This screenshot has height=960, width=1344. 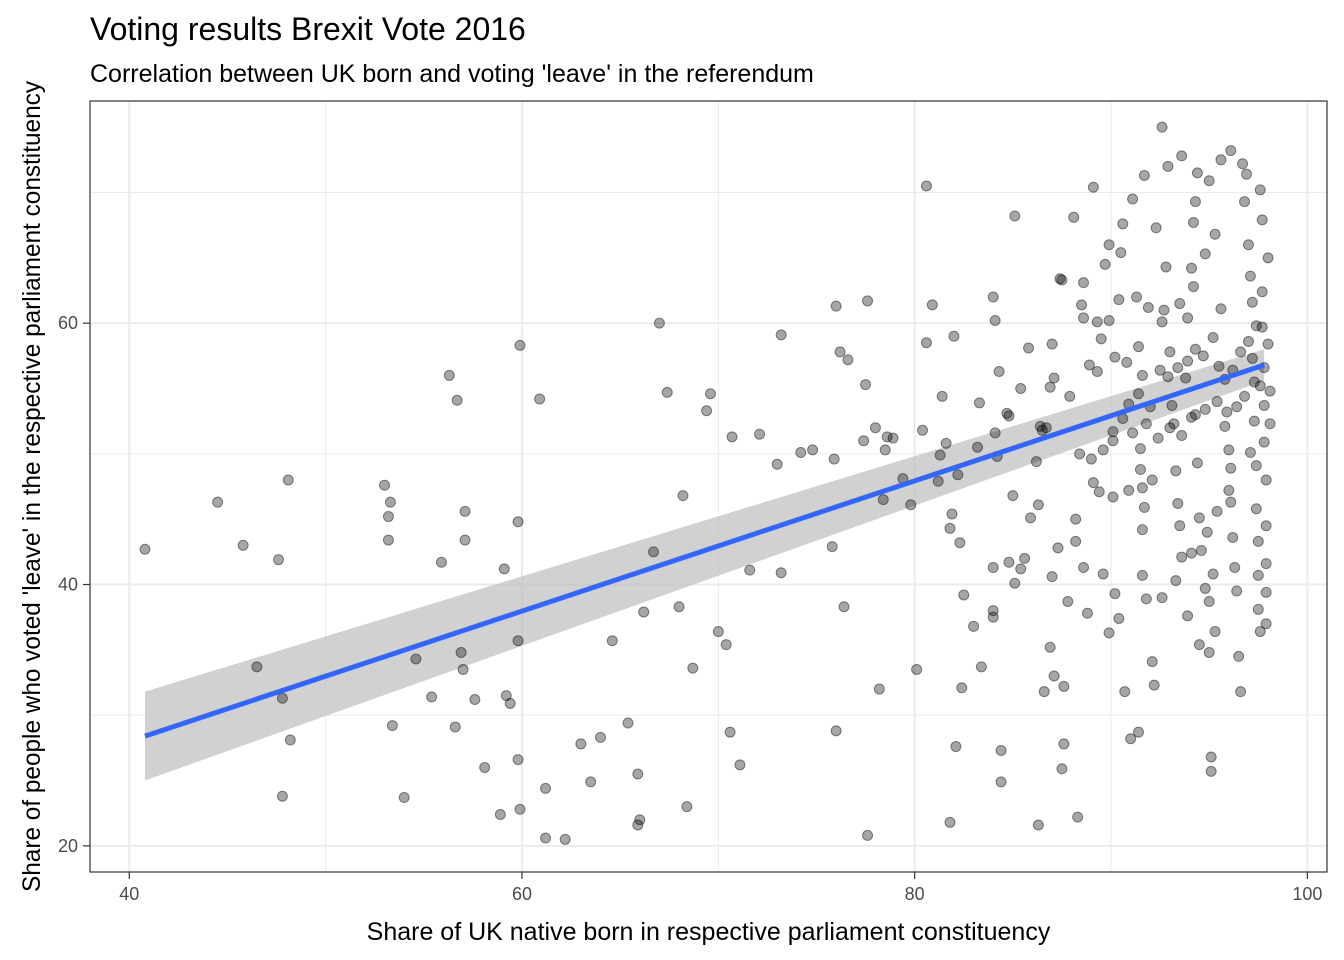 What do you see at coordinates (68, 323) in the screenshot?
I see `y-tick-label: 60` at bounding box center [68, 323].